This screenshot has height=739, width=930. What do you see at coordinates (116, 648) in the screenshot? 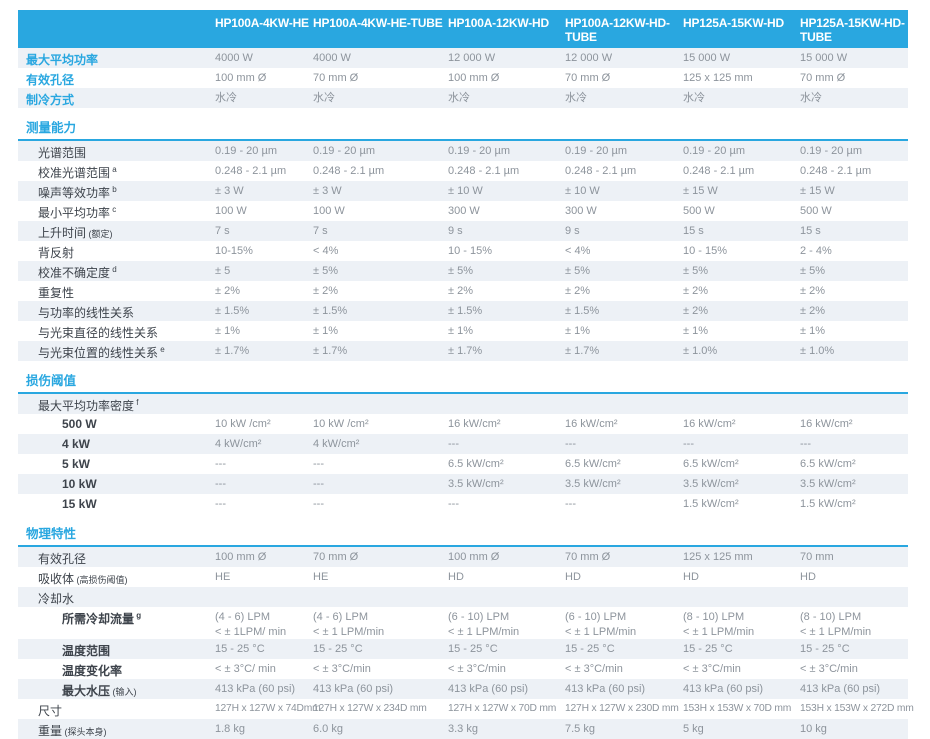
I see `row-label: 温度范围` at bounding box center [116, 648].